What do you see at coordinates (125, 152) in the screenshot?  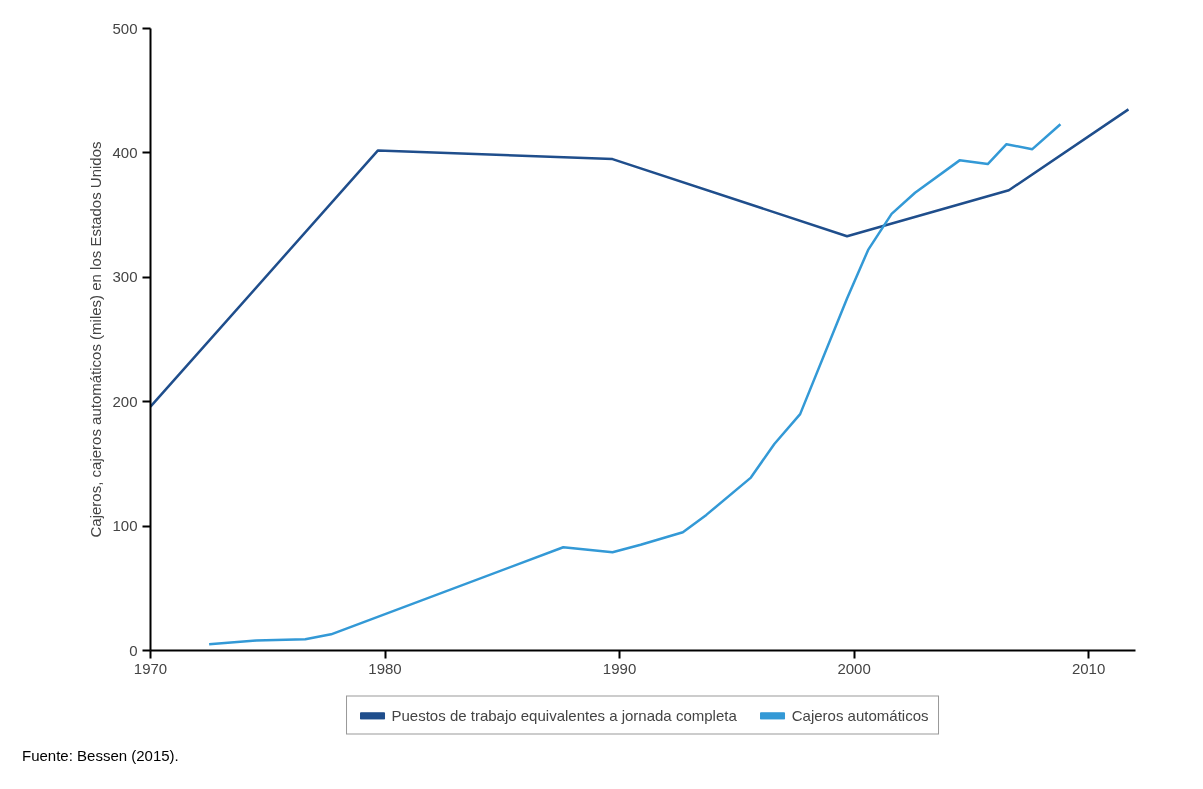 I see `y-tick-label: 400` at bounding box center [125, 152].